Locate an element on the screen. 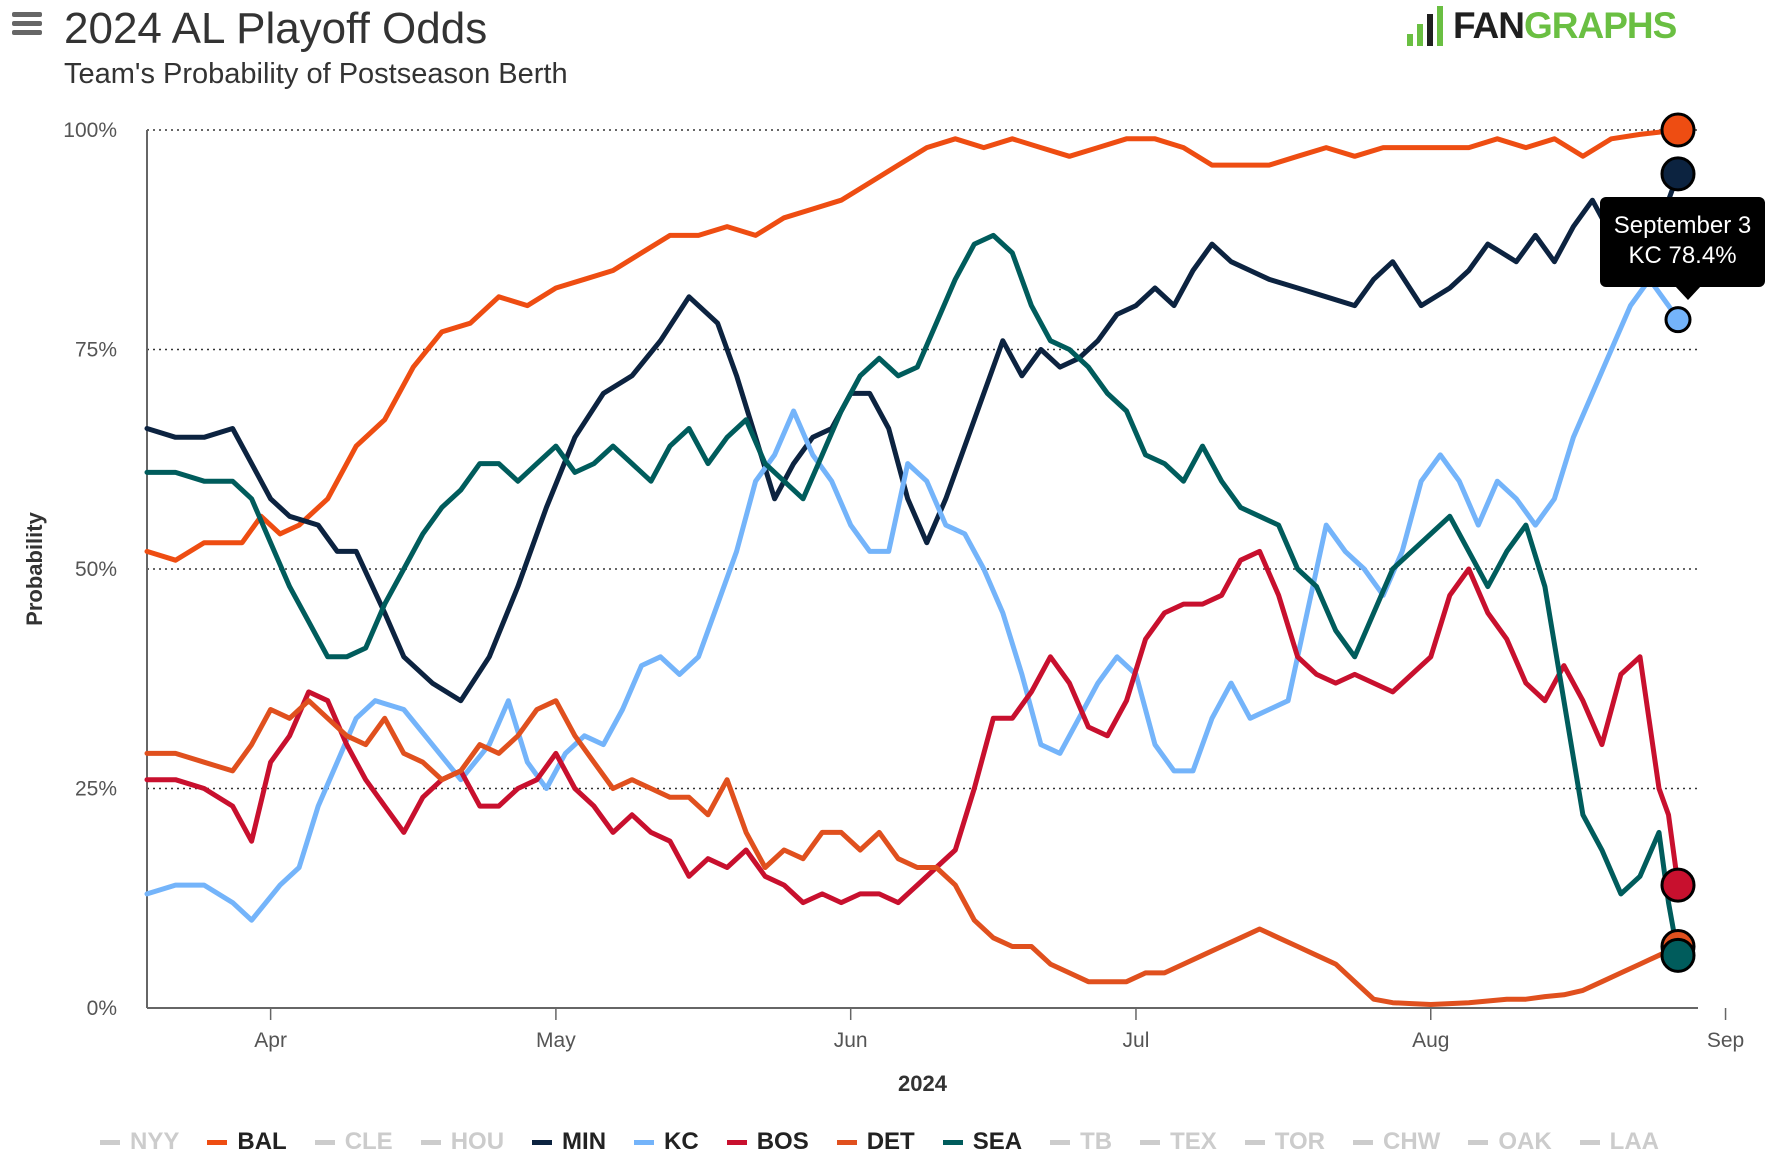  legend-item-cle: CLE is located at coordinates (353, 1142).